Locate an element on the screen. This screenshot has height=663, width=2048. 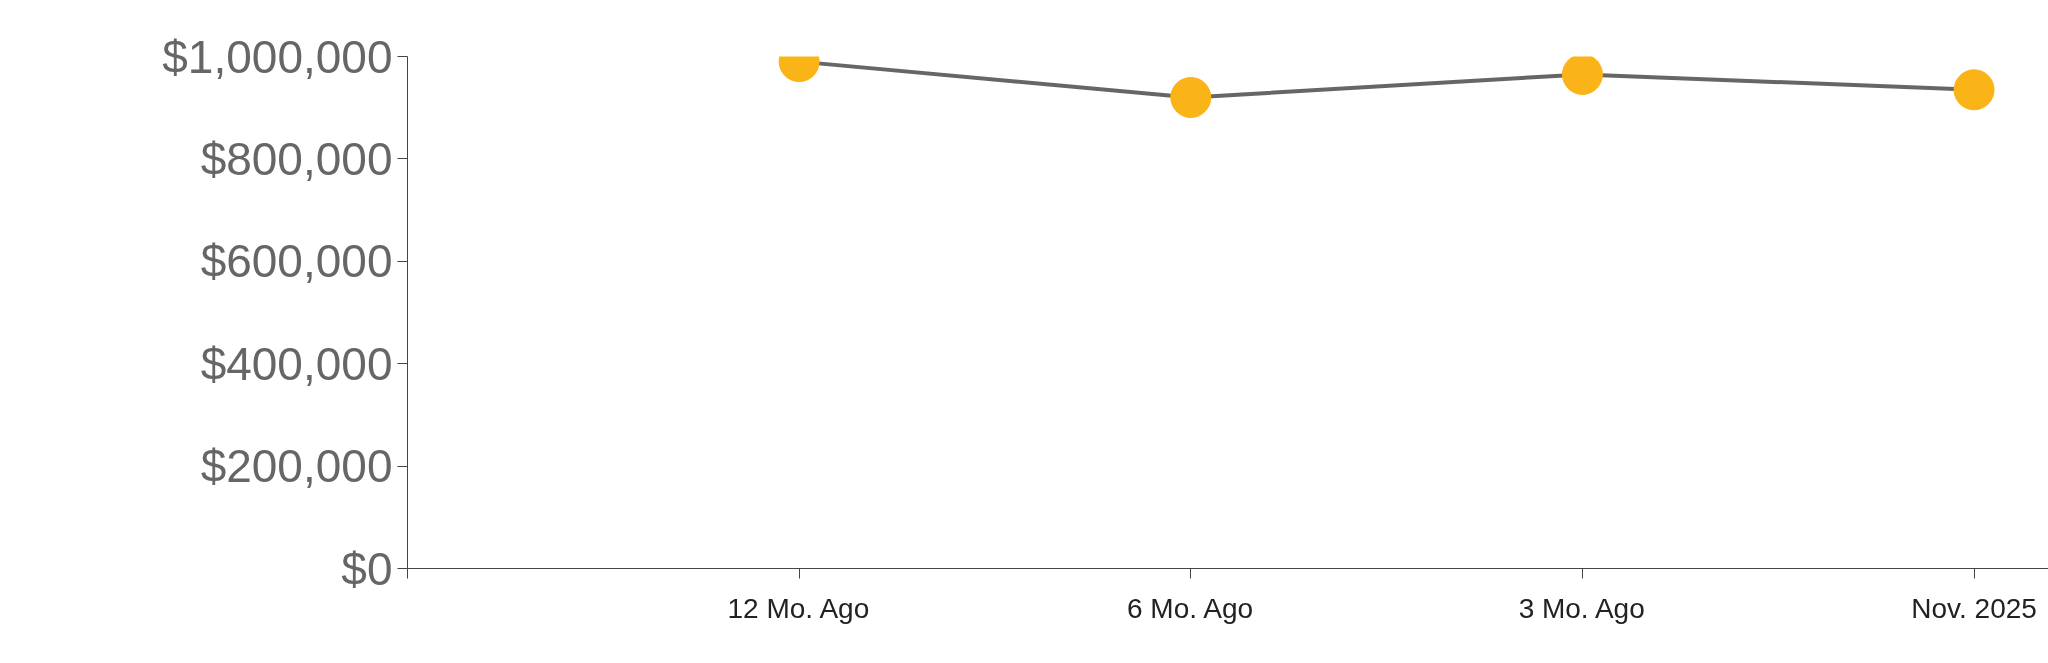
x-tick-label: Nov. 2025 is located at coordinates (1974, 608).